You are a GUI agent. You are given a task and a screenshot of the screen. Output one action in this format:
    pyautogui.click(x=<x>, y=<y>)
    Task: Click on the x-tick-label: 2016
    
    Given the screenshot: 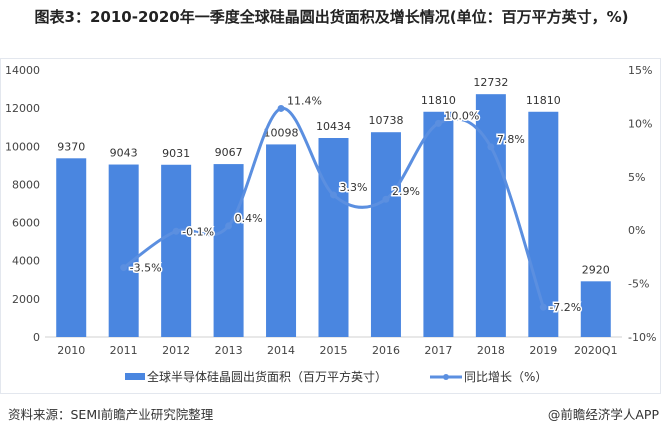 What is the action you would take?
    pyautogui.click(x=386, y=350)
    